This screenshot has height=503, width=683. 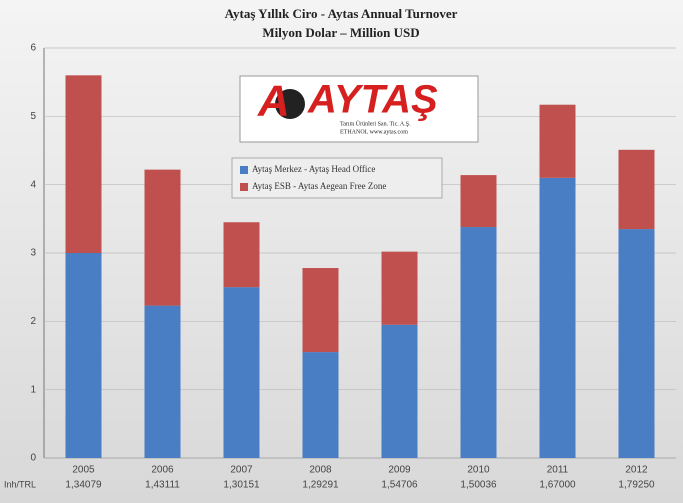 I want to click on logo-a: A, so click(x=273, y=101).